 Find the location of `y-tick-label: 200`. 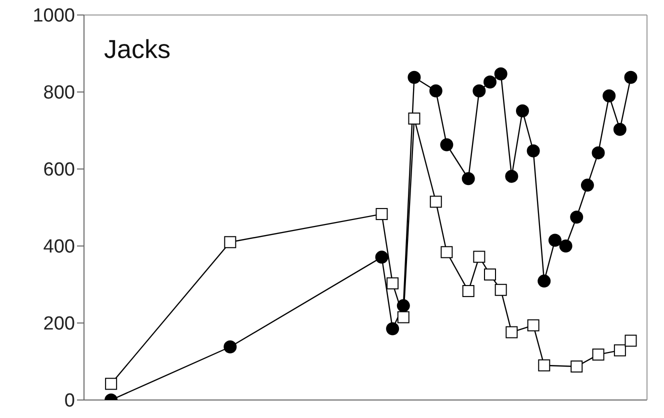

y-tick-label: 200 is located at coordinates (59, 324).